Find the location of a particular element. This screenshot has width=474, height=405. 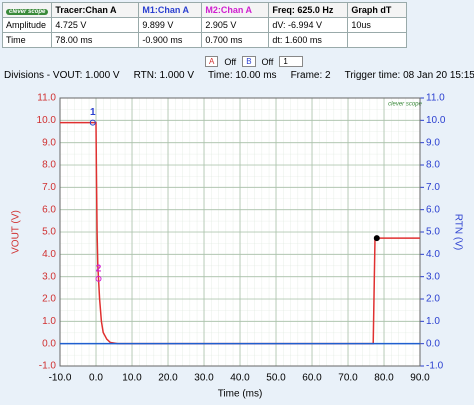

y2-tick-label: 11.0 is located at coordinates (435, 98).